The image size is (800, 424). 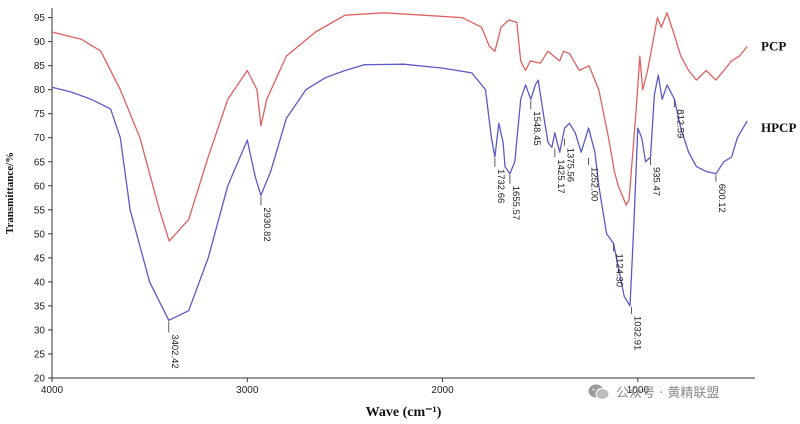 What do you see at coordinates (40, 90) in the screenshot?
I see `y-tick-label: 80` at bounding box center [40, 90].